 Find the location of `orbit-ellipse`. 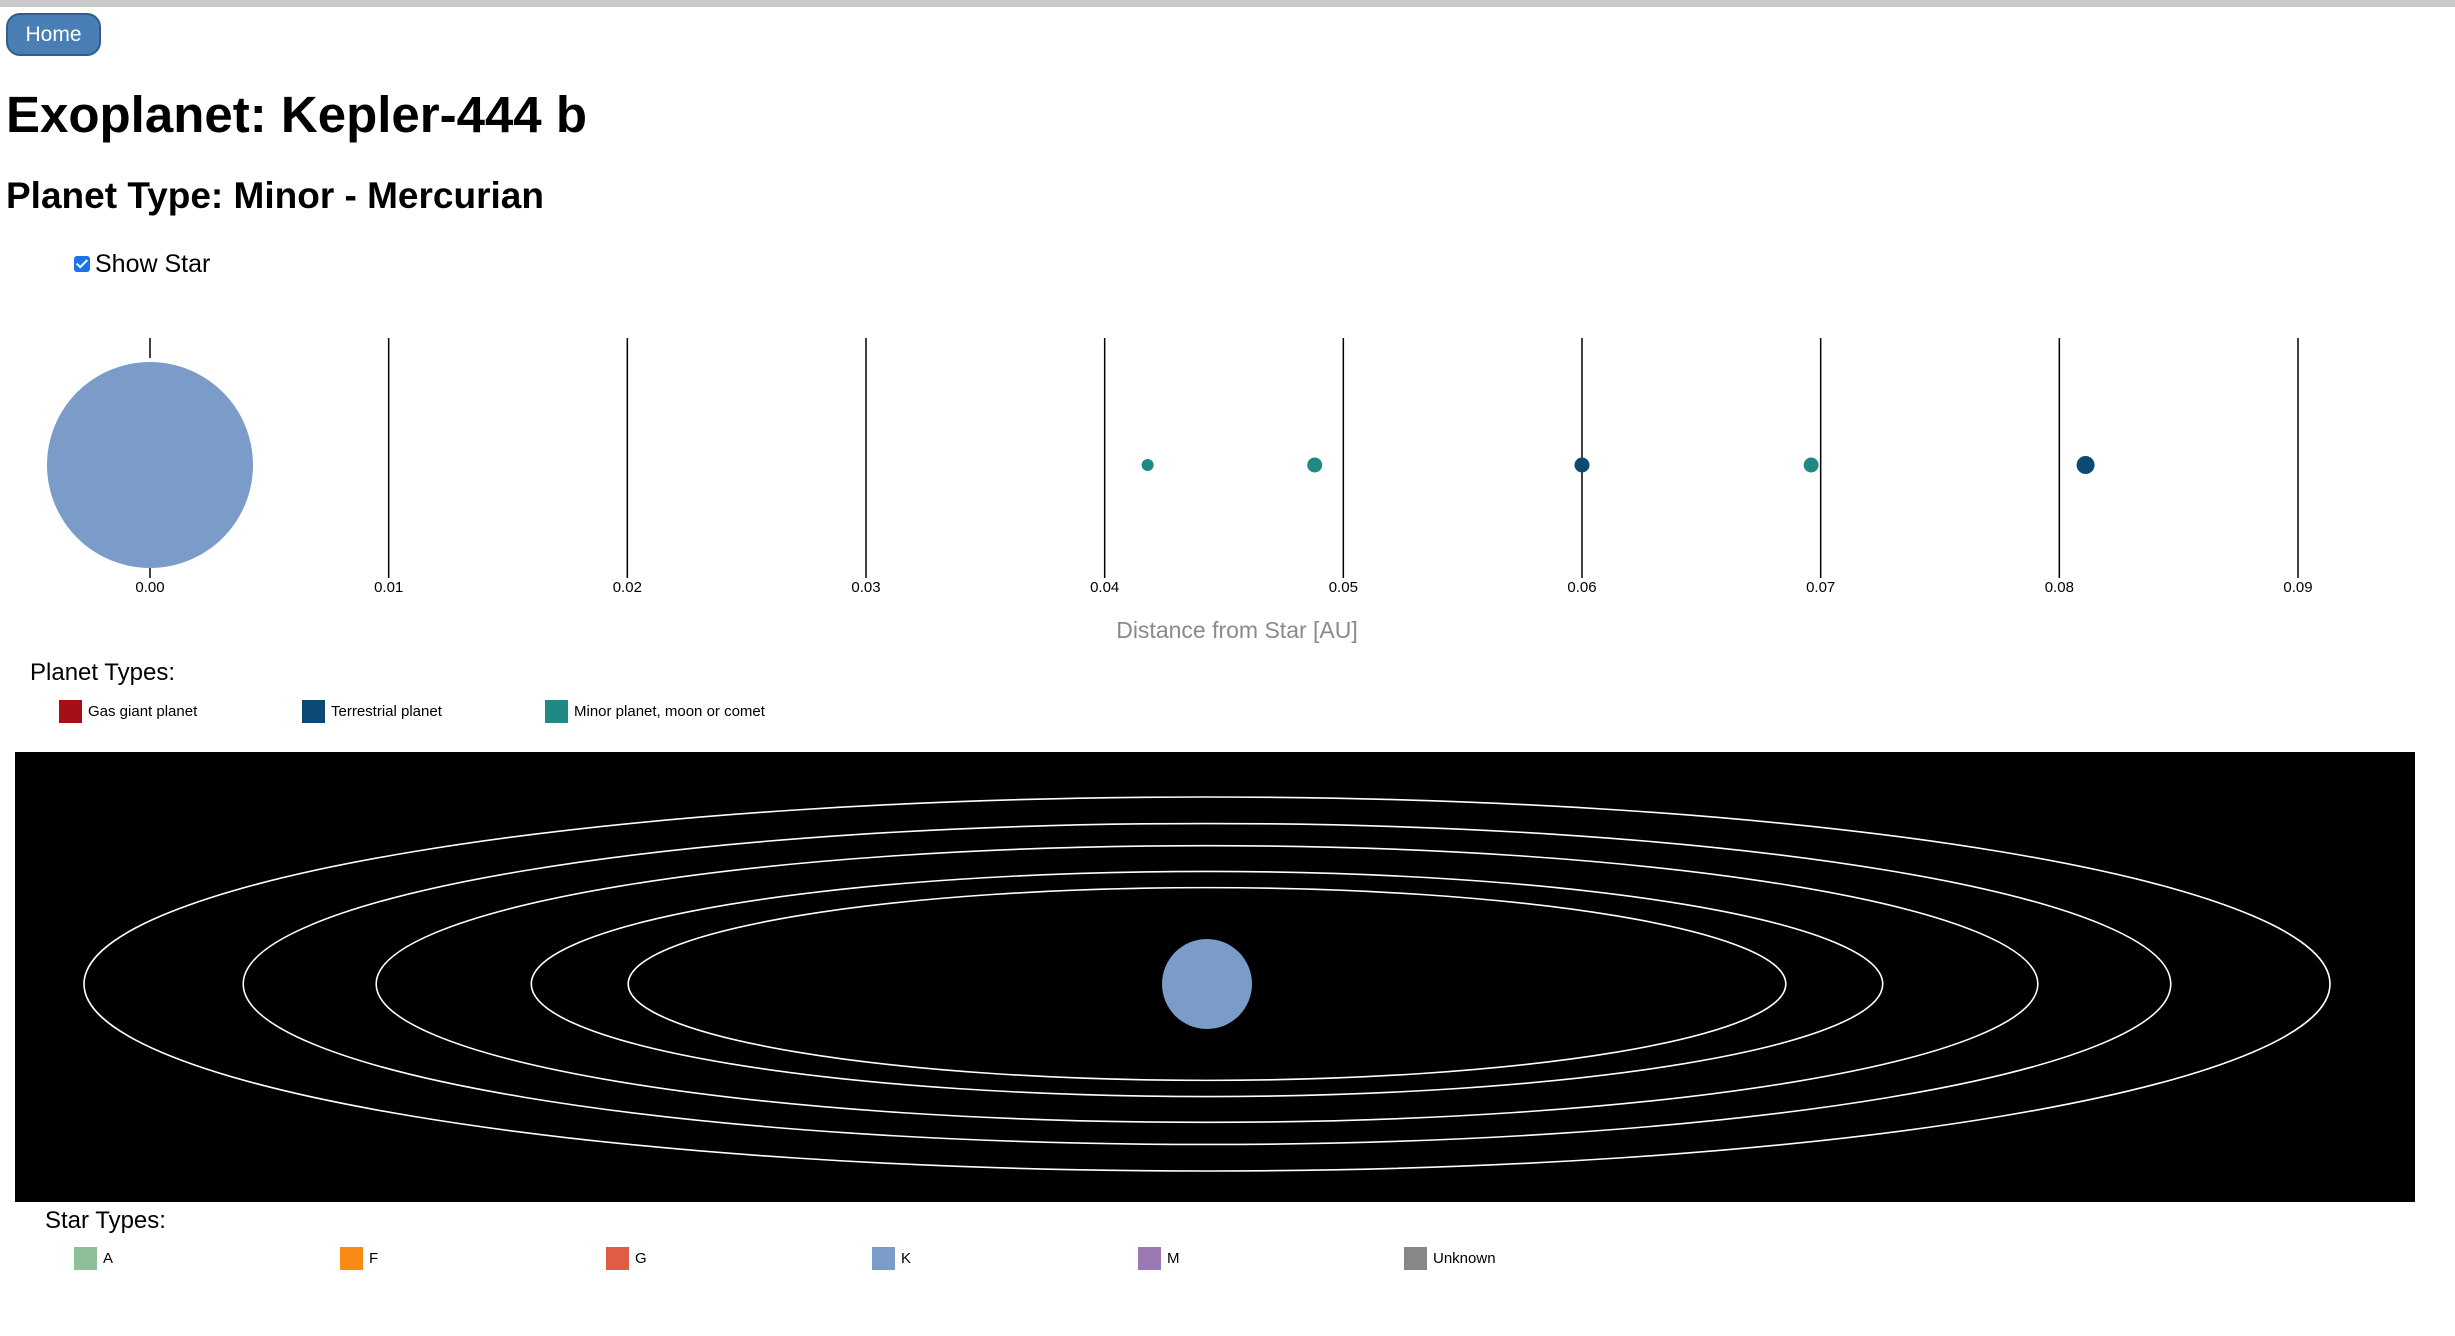

orbit-ellipse is located at coordinates (1207, 984).